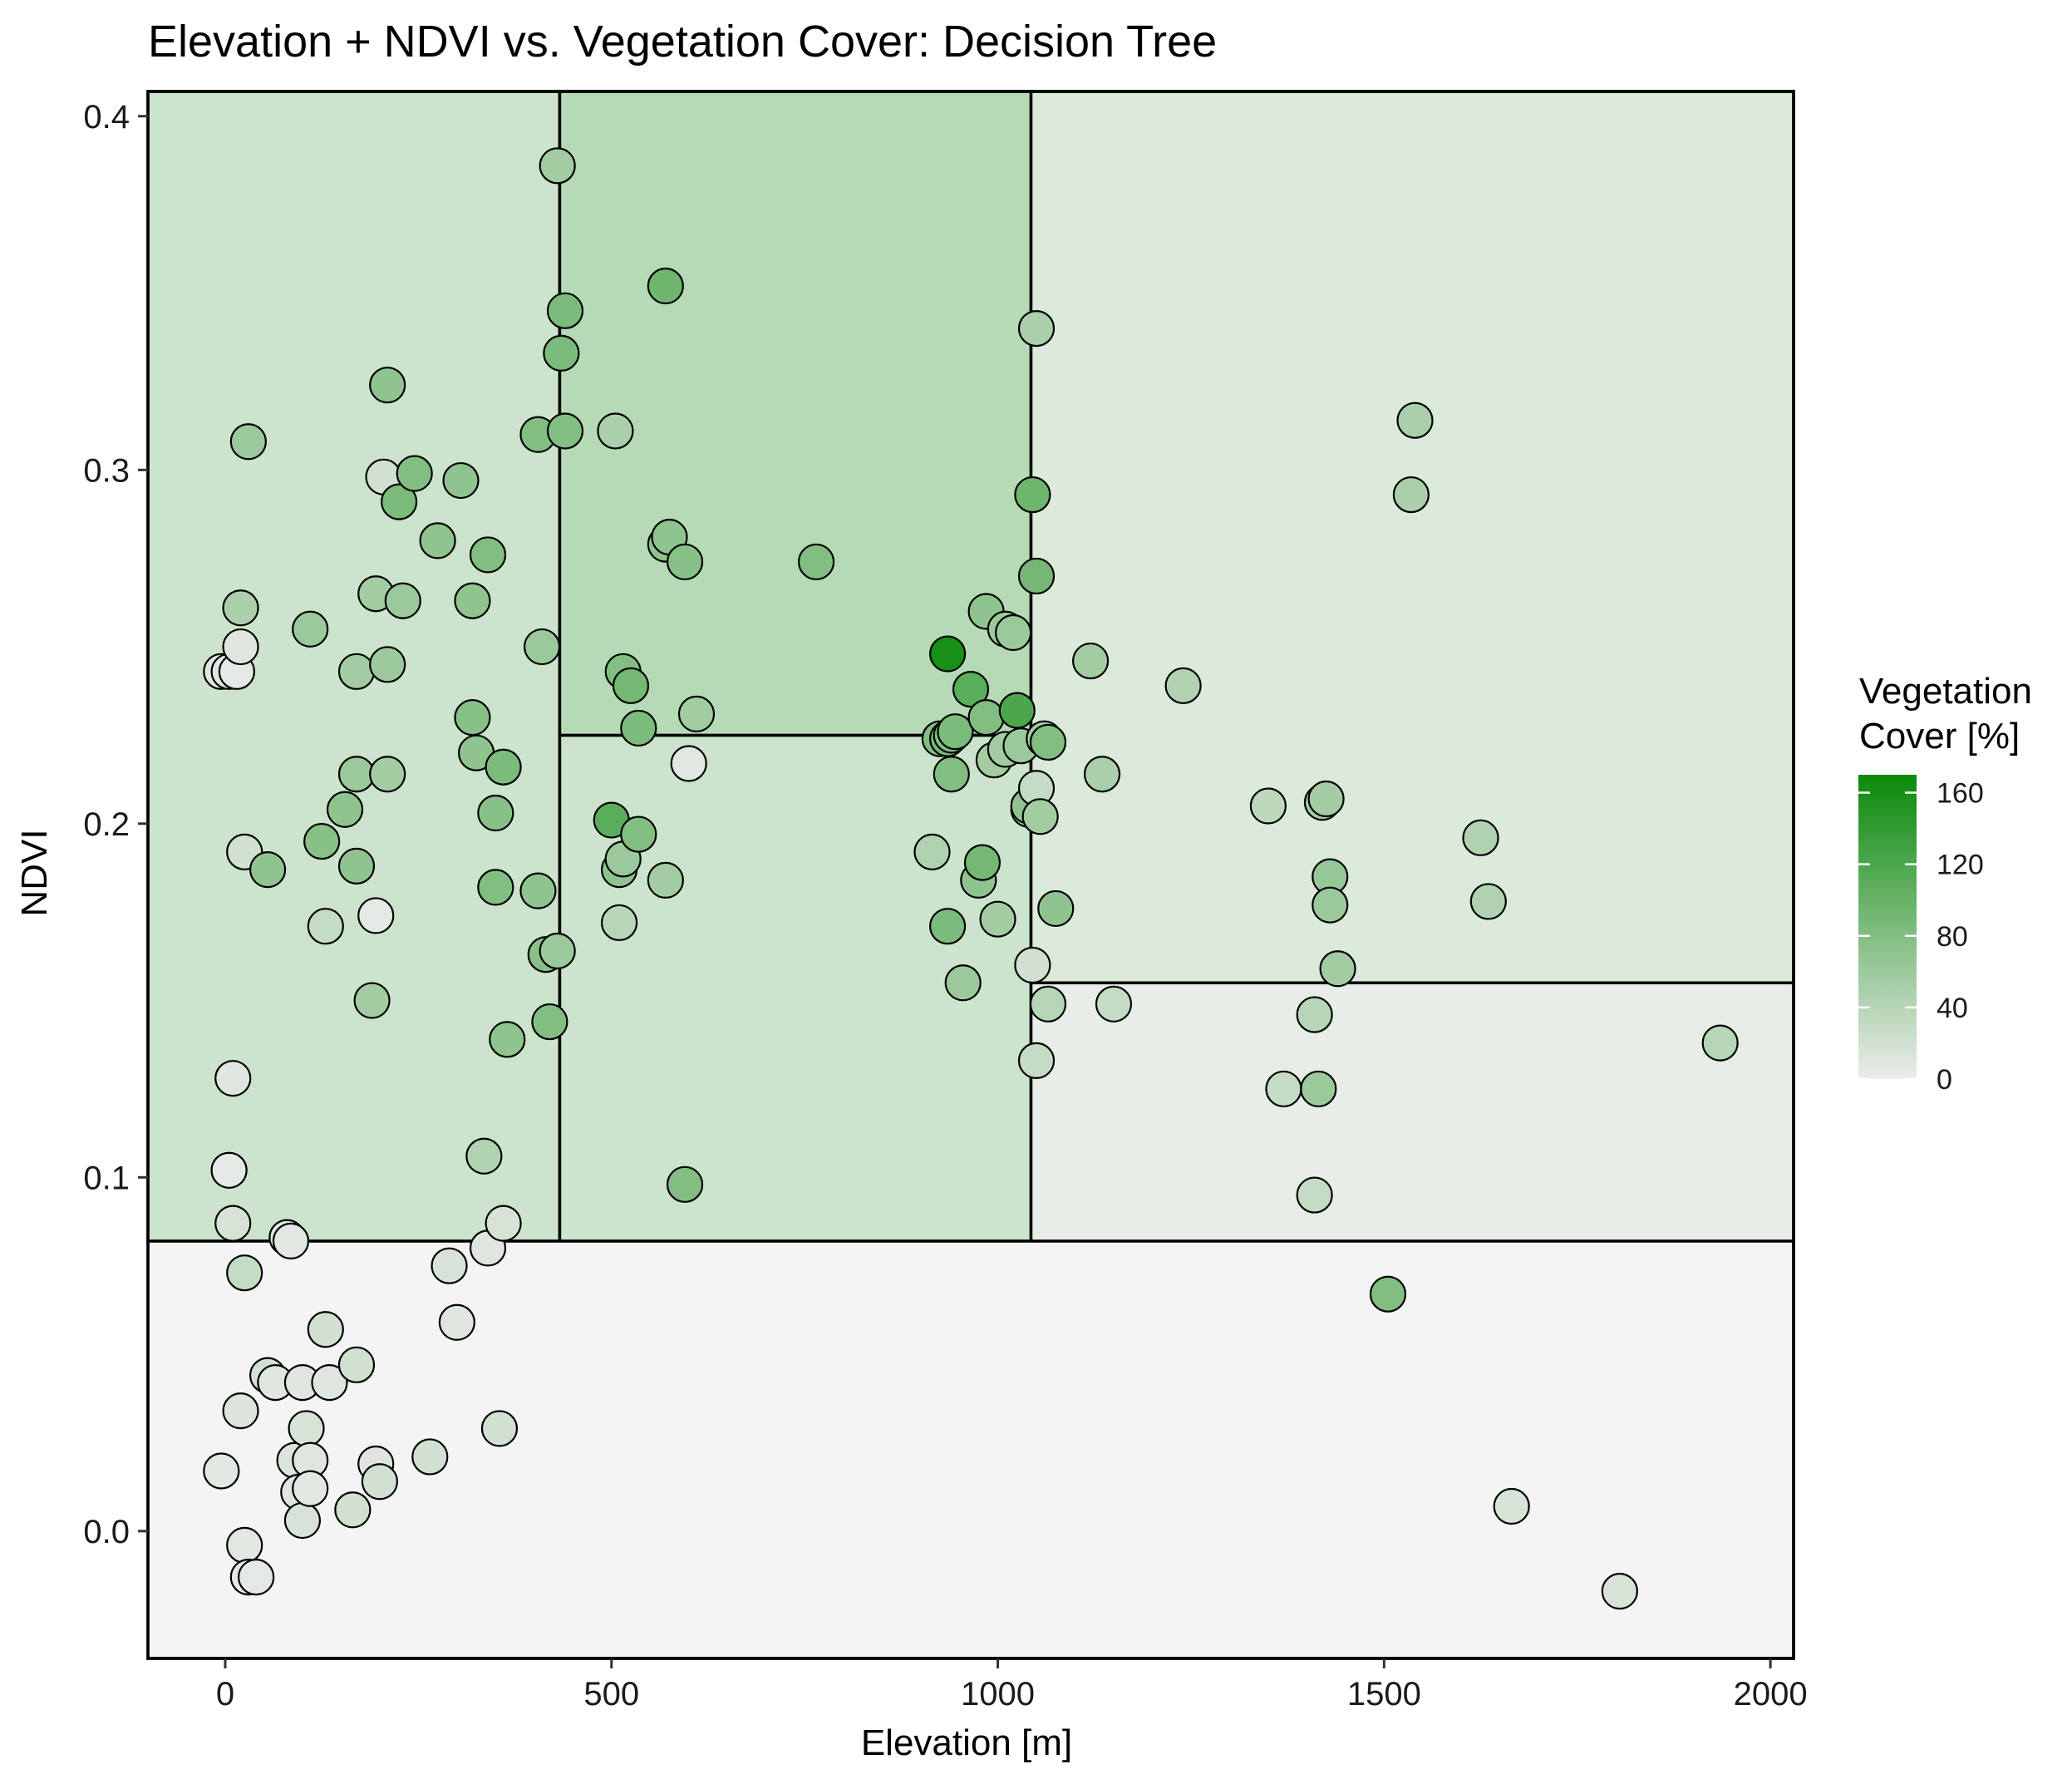  I want to click on x-axis: 0 500 1000 1500 2000, so click(1012, 1685).